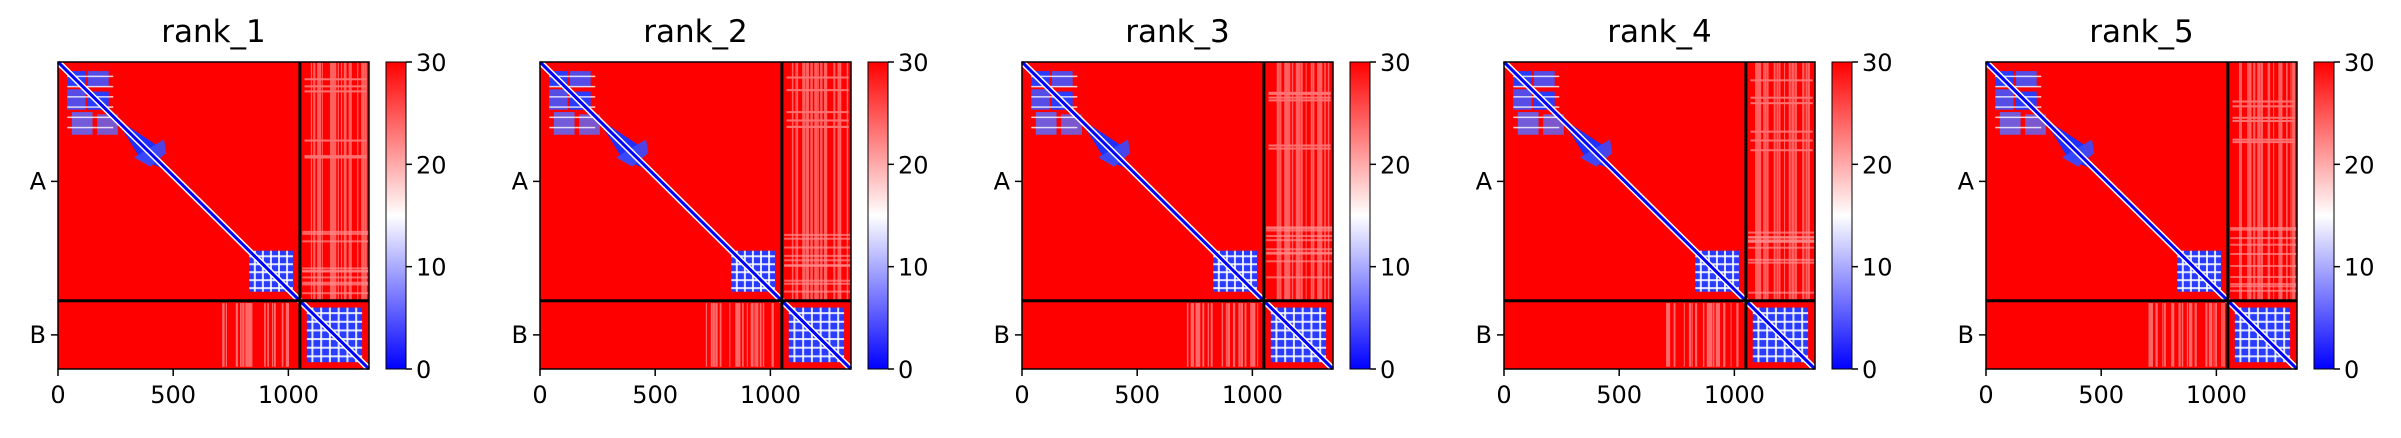 This screenshot has height=438, width=2401. I want to click on panel-title: rank_2, so click(695, 32).